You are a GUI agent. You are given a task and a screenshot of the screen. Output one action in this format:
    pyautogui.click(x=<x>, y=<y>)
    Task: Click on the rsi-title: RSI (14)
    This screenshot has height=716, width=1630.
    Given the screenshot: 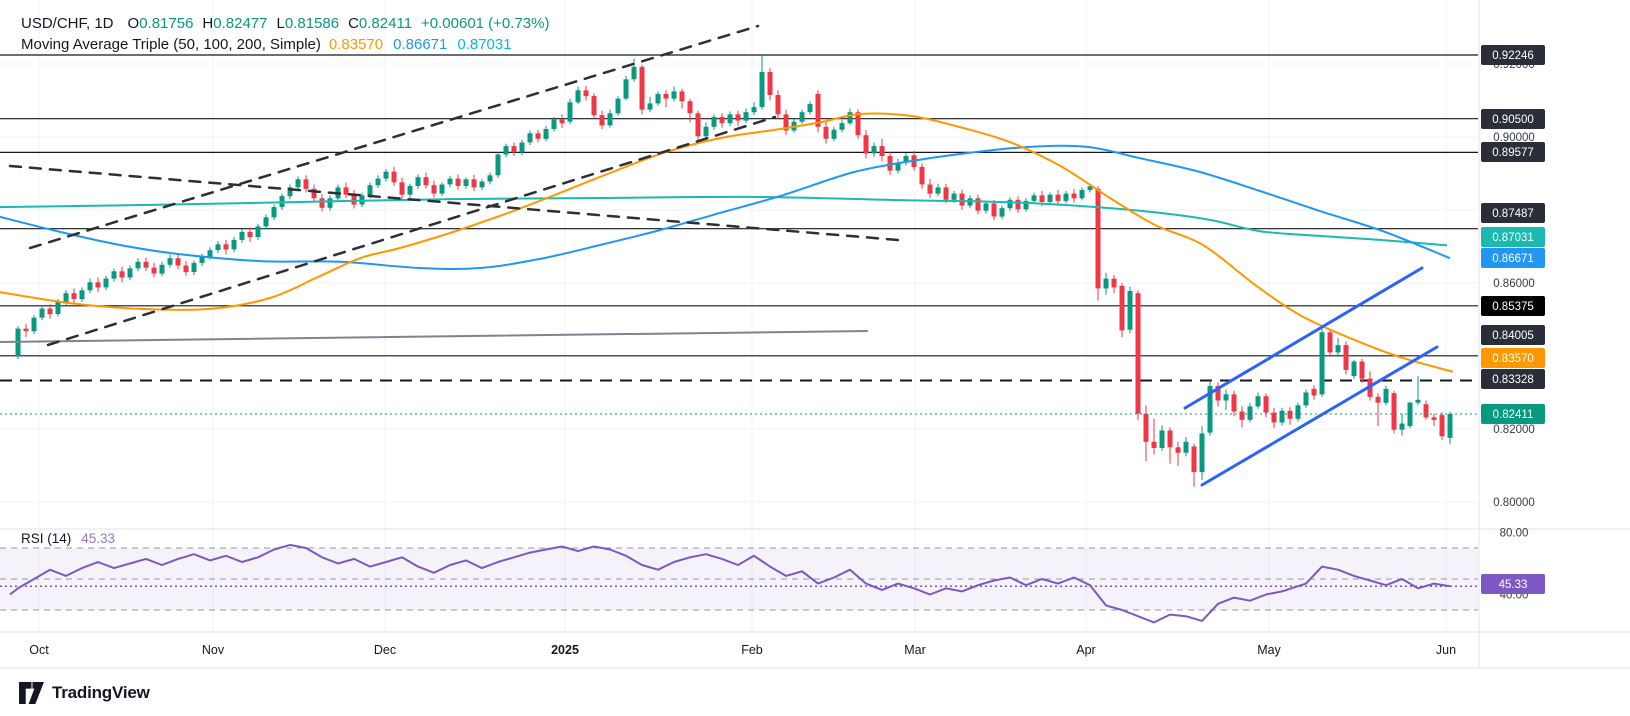 What is the action you would take?
    pyautogui.click(x=46, y=538)
    